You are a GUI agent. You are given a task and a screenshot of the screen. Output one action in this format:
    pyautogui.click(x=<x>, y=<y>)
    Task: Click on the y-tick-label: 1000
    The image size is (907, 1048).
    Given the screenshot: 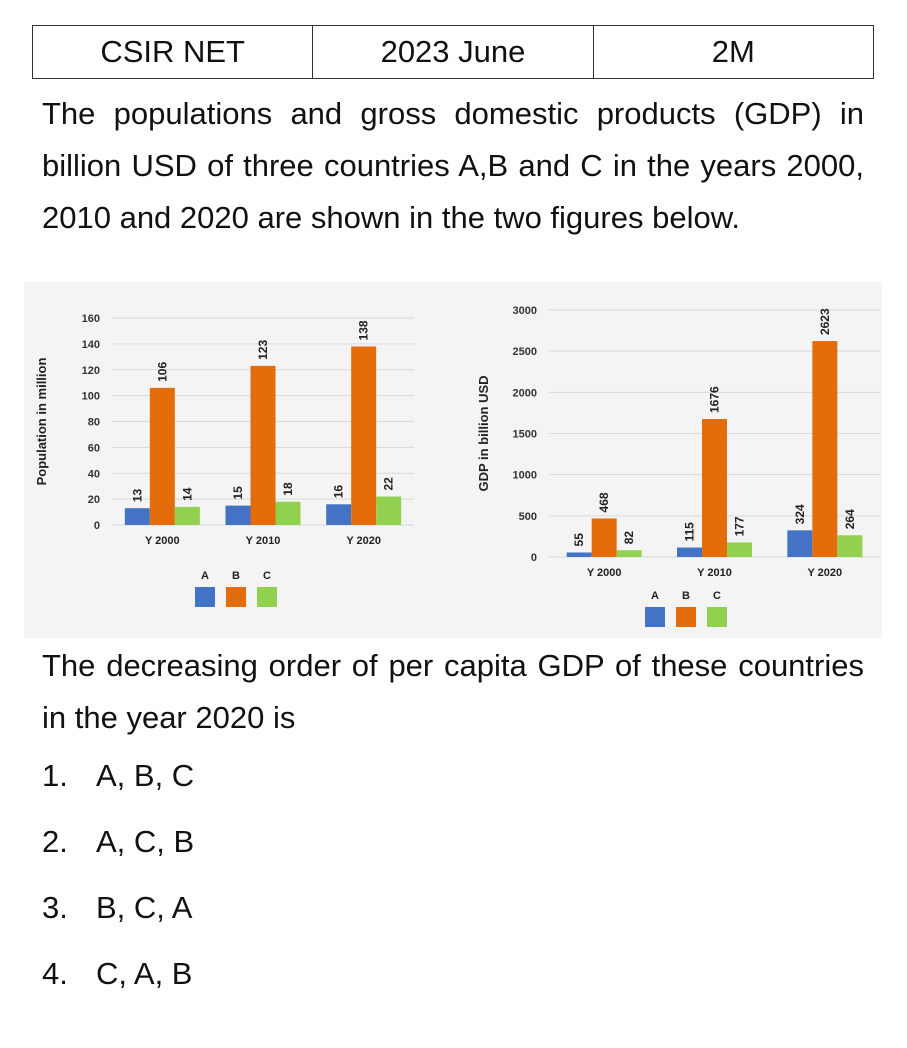 What is the action you would take?
    pyautogui.click(x=525, y=476)
    